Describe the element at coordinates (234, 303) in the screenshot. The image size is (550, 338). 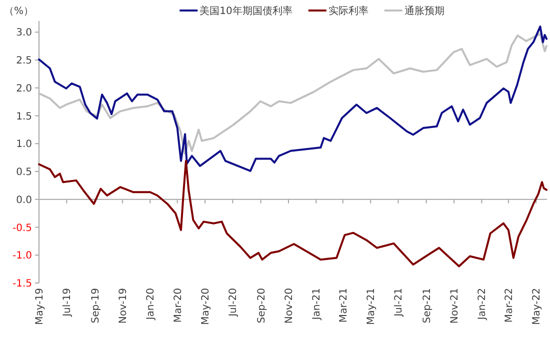
I see `x-tick-label: Jul-20` at that location.